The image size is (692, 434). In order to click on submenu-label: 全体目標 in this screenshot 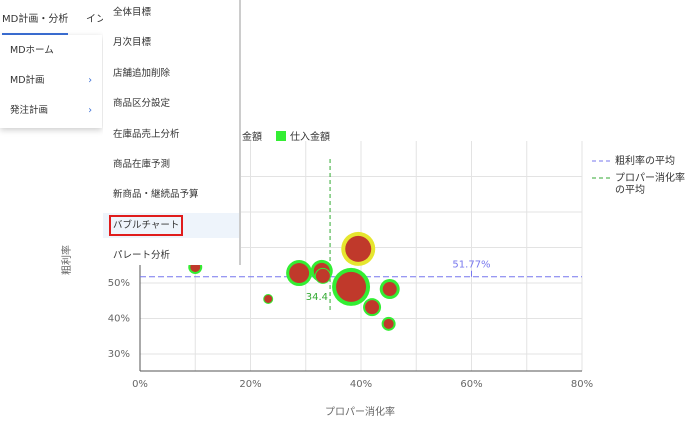, I will do `click(132, 12)`.